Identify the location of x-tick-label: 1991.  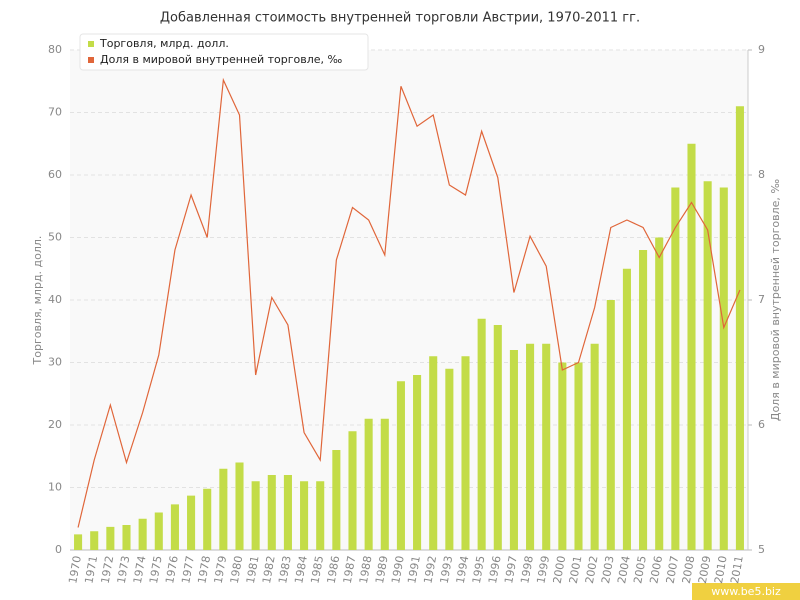
(414, 570).